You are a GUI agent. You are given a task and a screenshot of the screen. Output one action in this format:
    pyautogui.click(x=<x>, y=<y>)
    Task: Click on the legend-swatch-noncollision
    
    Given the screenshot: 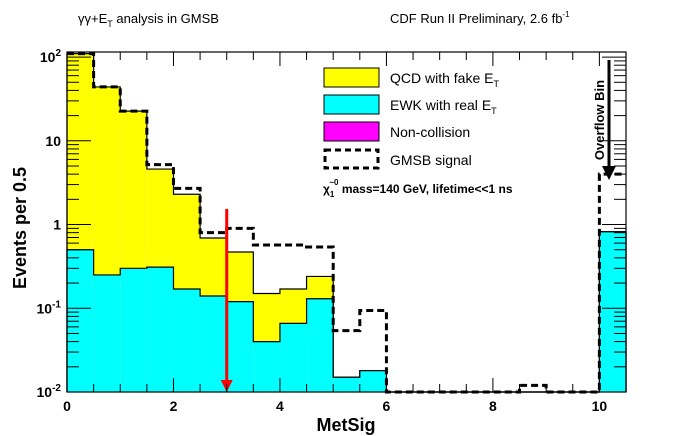 What is the action you would take?
    pyautogui.click(x=351, y=131)
    